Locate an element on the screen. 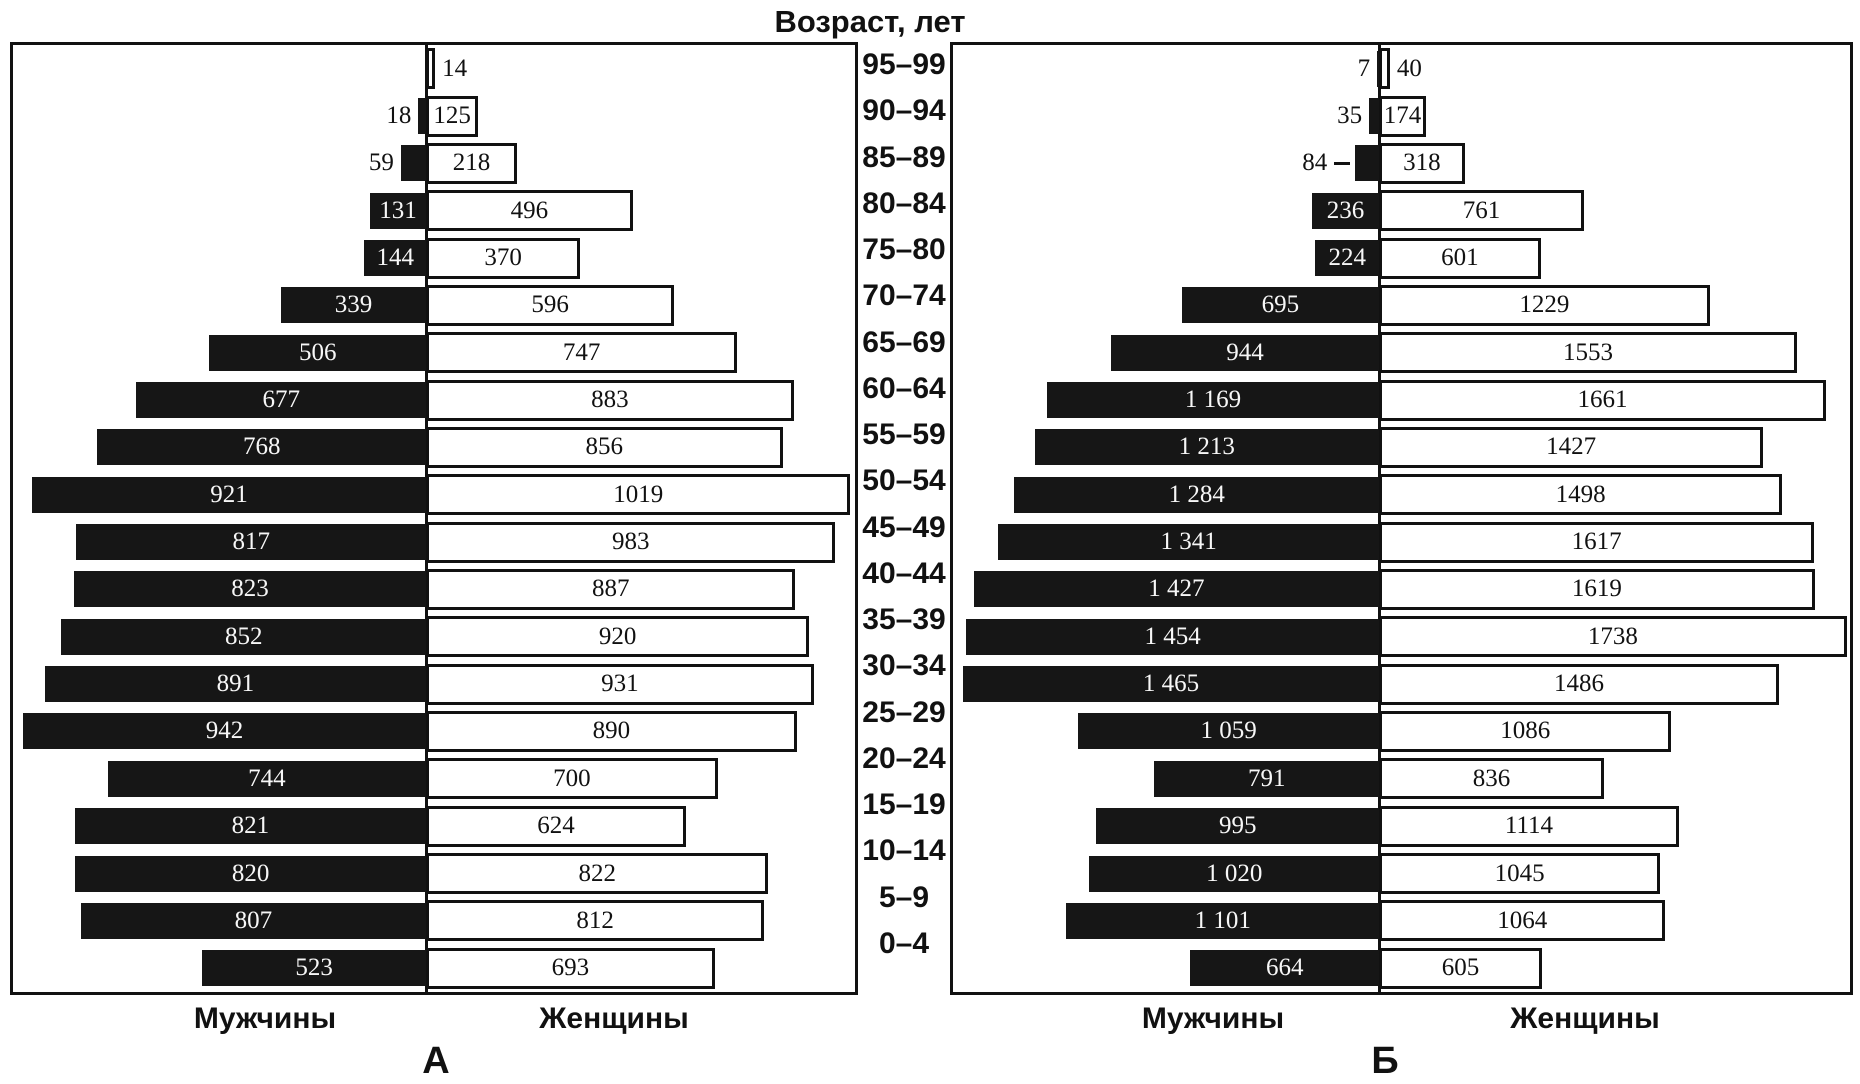 The height and width of the screenshot is (1084, 1860). men-bar-with-value: 1 059 is located at coordinates (1229, 731).